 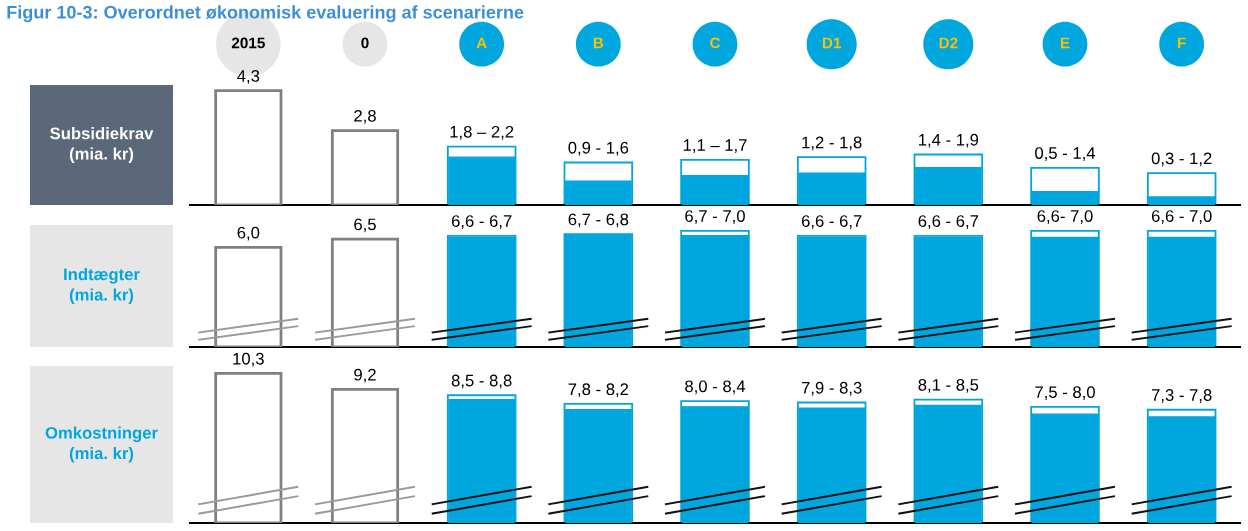 I want to click on x-tick-label: D2, so click(x=948, y=43).